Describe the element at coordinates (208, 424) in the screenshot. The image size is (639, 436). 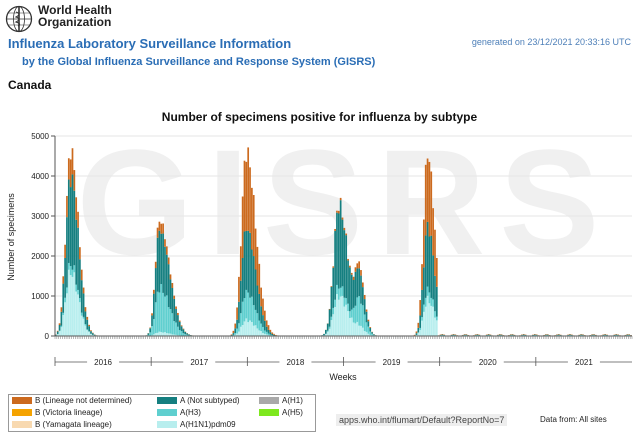
I see `legend-label: A(H1N1)pdm09` at that location.